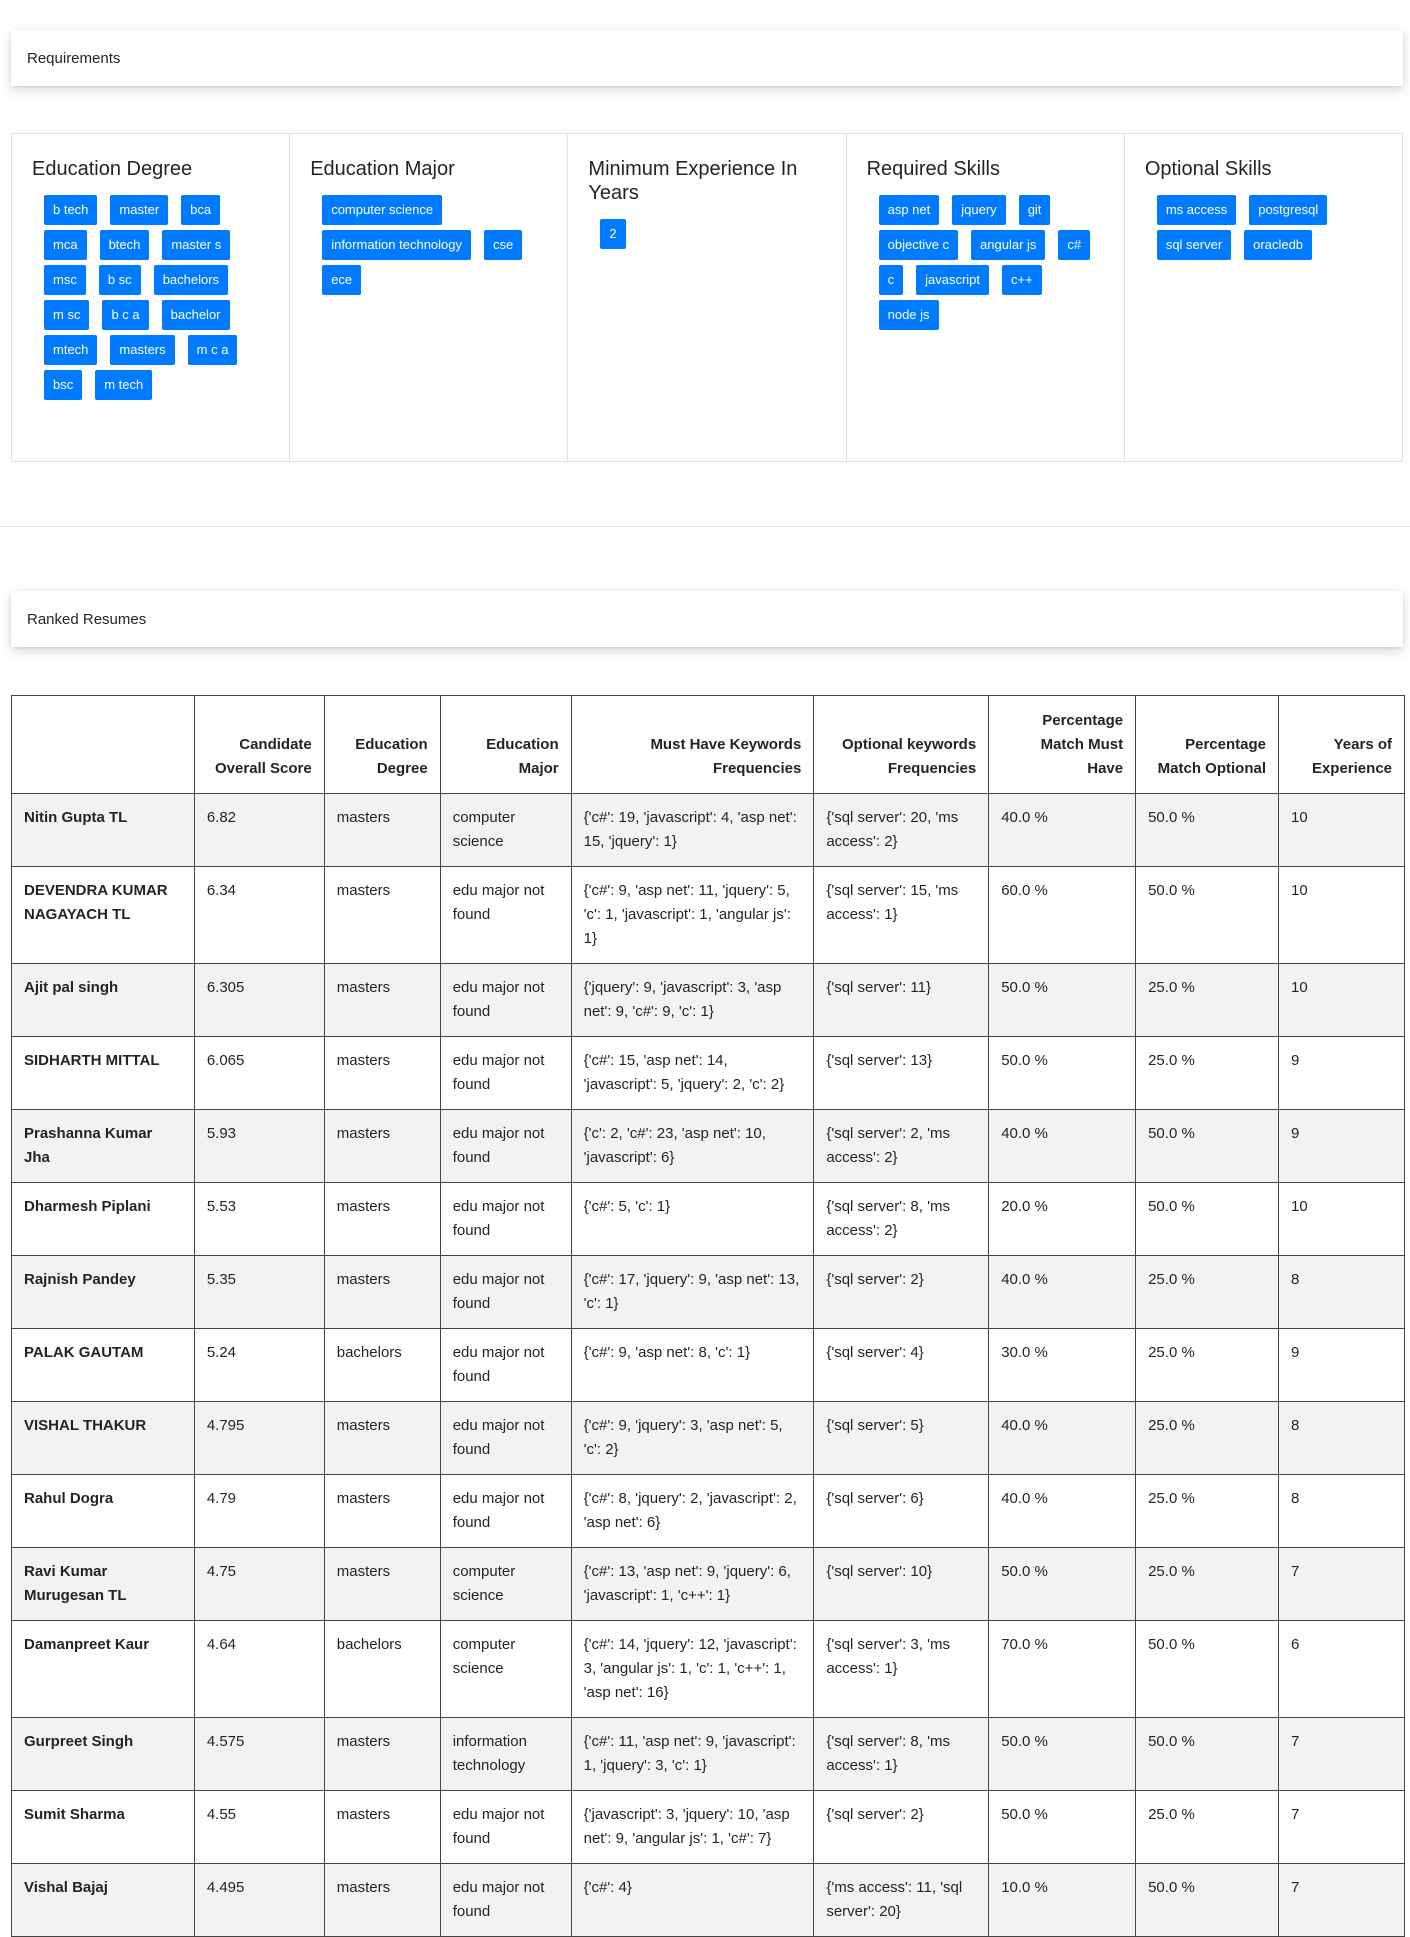 This screenshot has height=1937, width=1410. I want to click on table-cell: 6, so click(1341, 1669).